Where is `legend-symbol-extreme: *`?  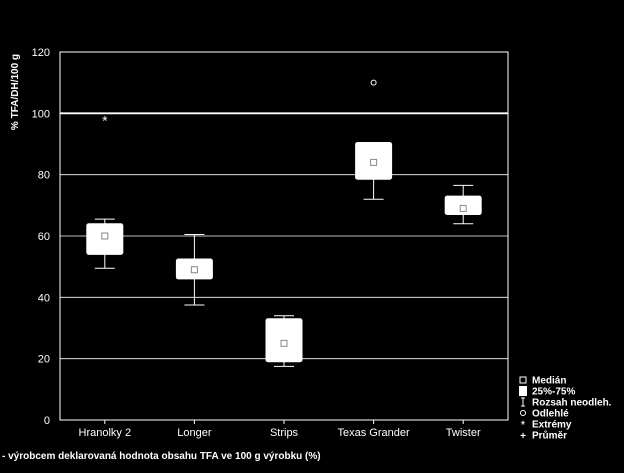
legend-symbol-extreme: * is located at coordinates (523, 425).